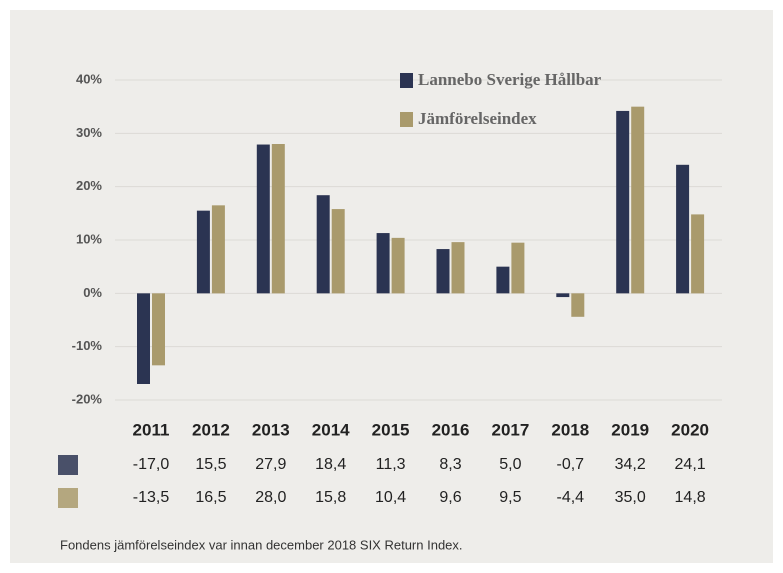 This screenshot has height=573, width=783. What do you see at coordinates (330, 464) in the screenshot?
I see `table-value: 18,4` at bounding box center [330, 464].